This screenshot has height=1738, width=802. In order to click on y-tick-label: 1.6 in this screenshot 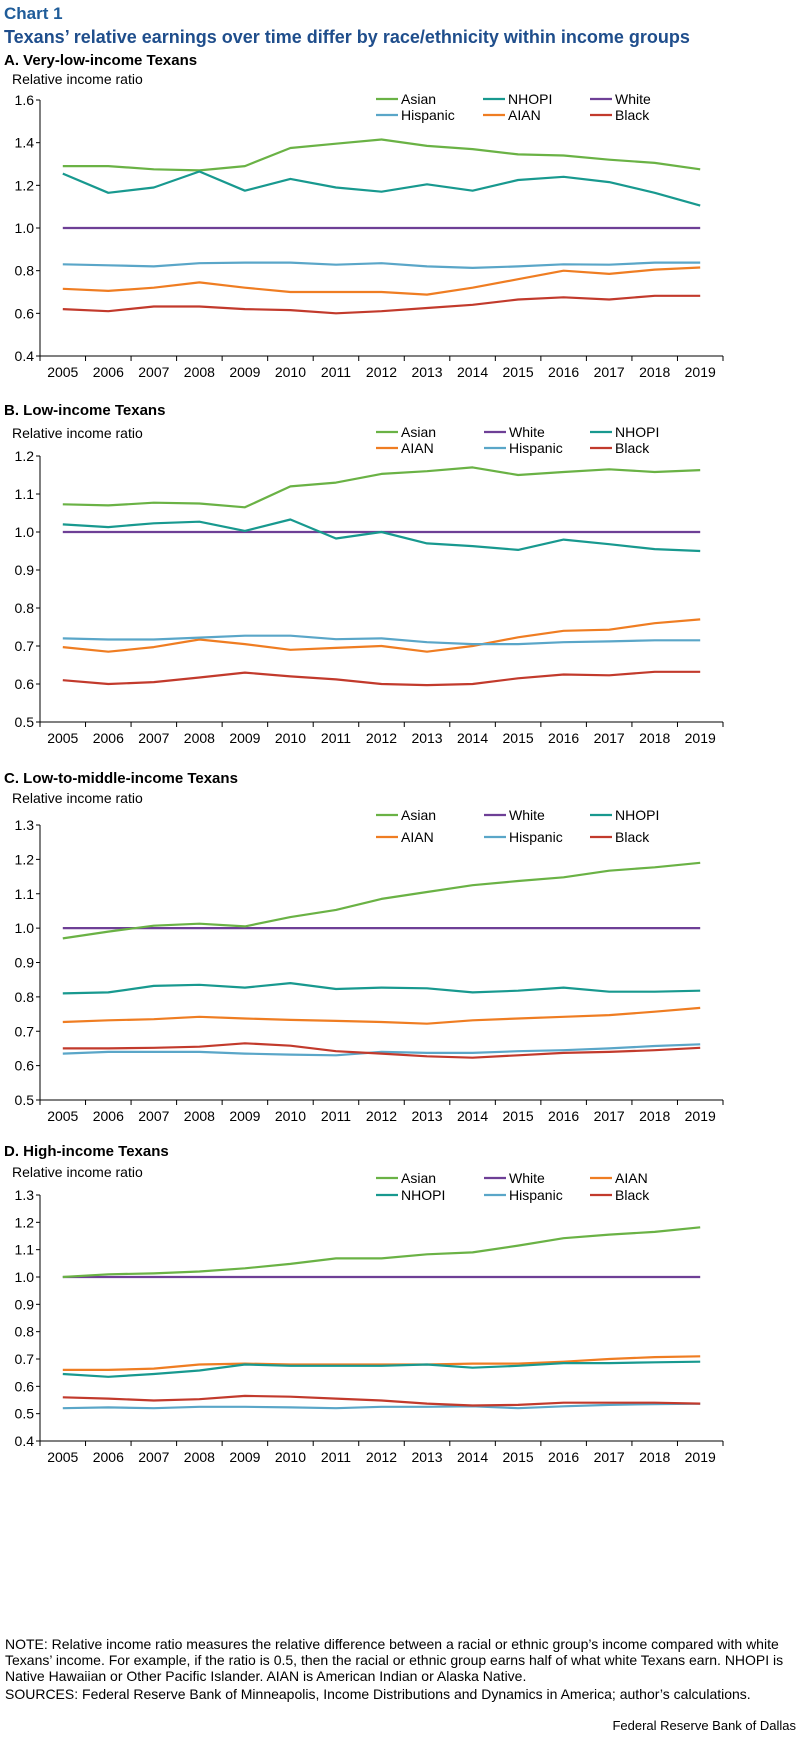, I will do `click(25, 100)`.